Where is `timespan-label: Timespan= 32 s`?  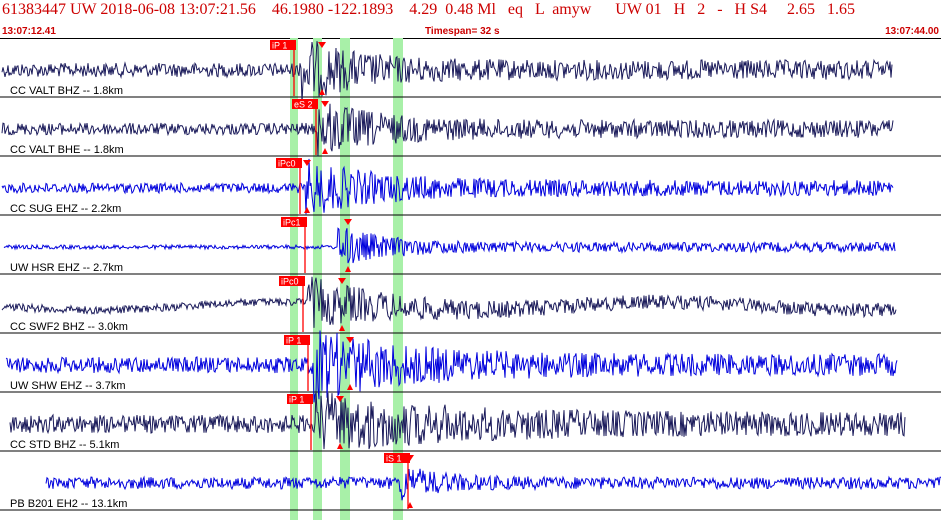 timespan-label: Timespan= 32 s is located at coordinates (462, 31).